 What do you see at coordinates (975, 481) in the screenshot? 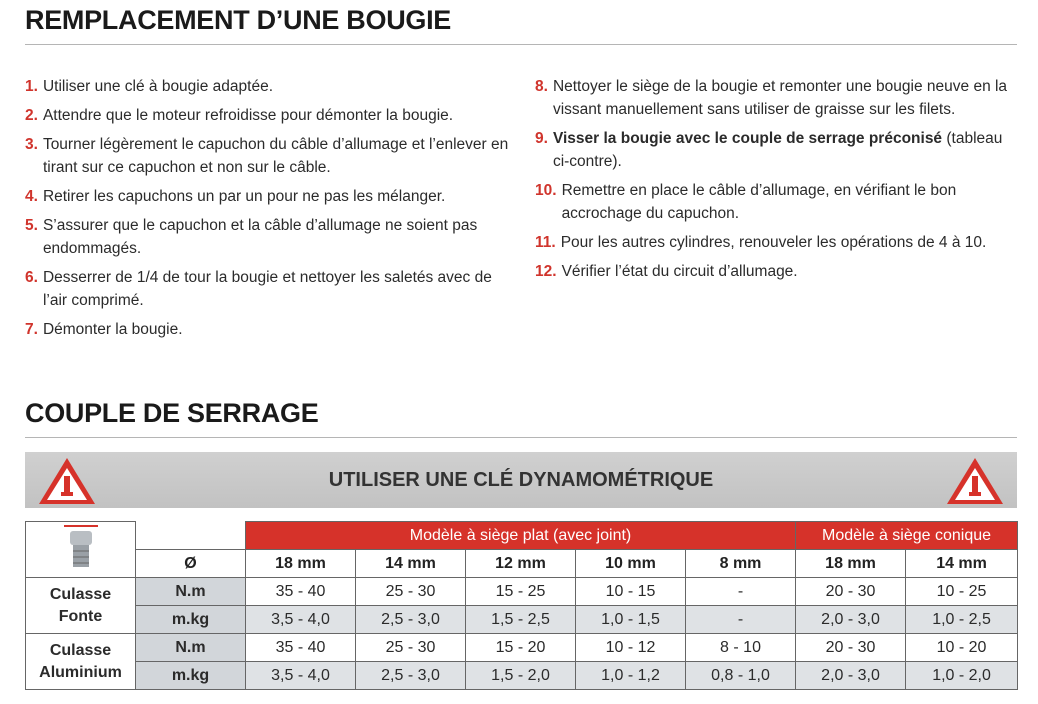
I see `warning-icon` at bounding box center [975, 481].